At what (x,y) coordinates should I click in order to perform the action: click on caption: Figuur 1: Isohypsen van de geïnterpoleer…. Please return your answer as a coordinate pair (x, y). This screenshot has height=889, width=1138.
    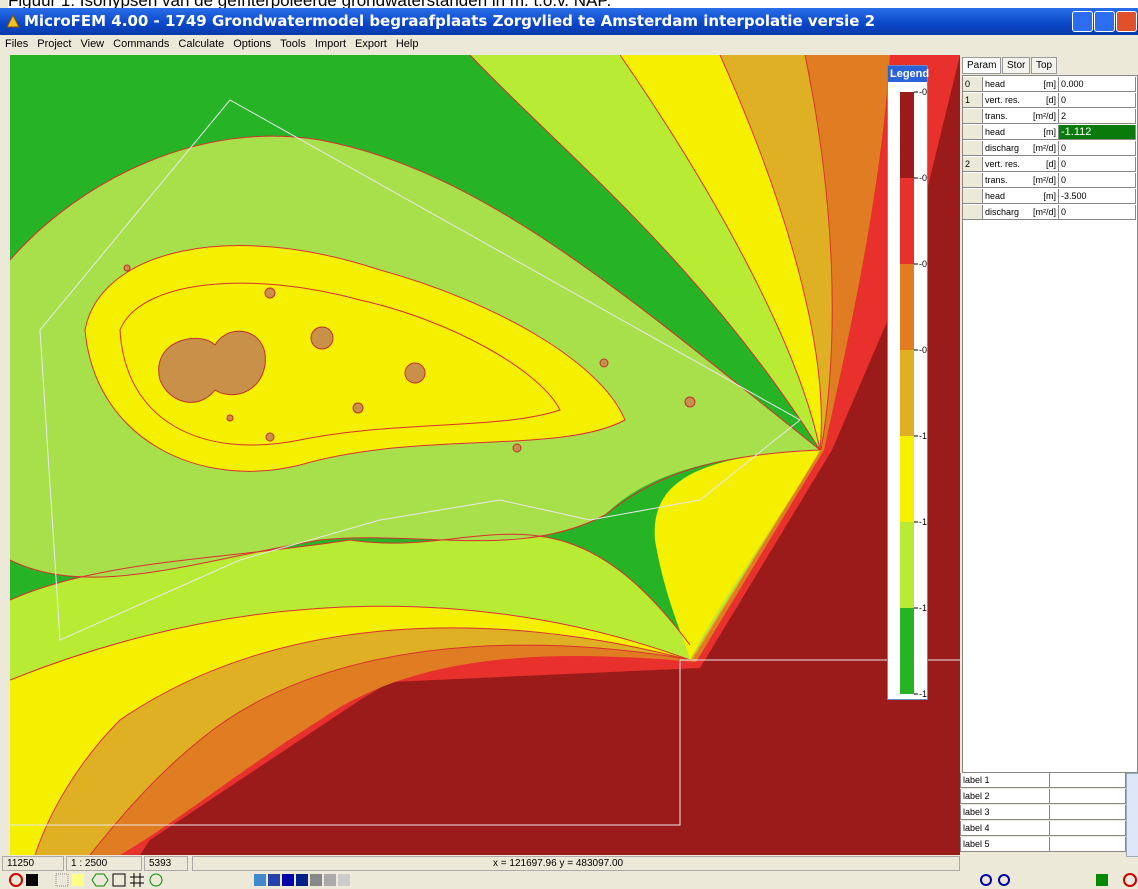
    Looking at the image, I should click on (573, 5).